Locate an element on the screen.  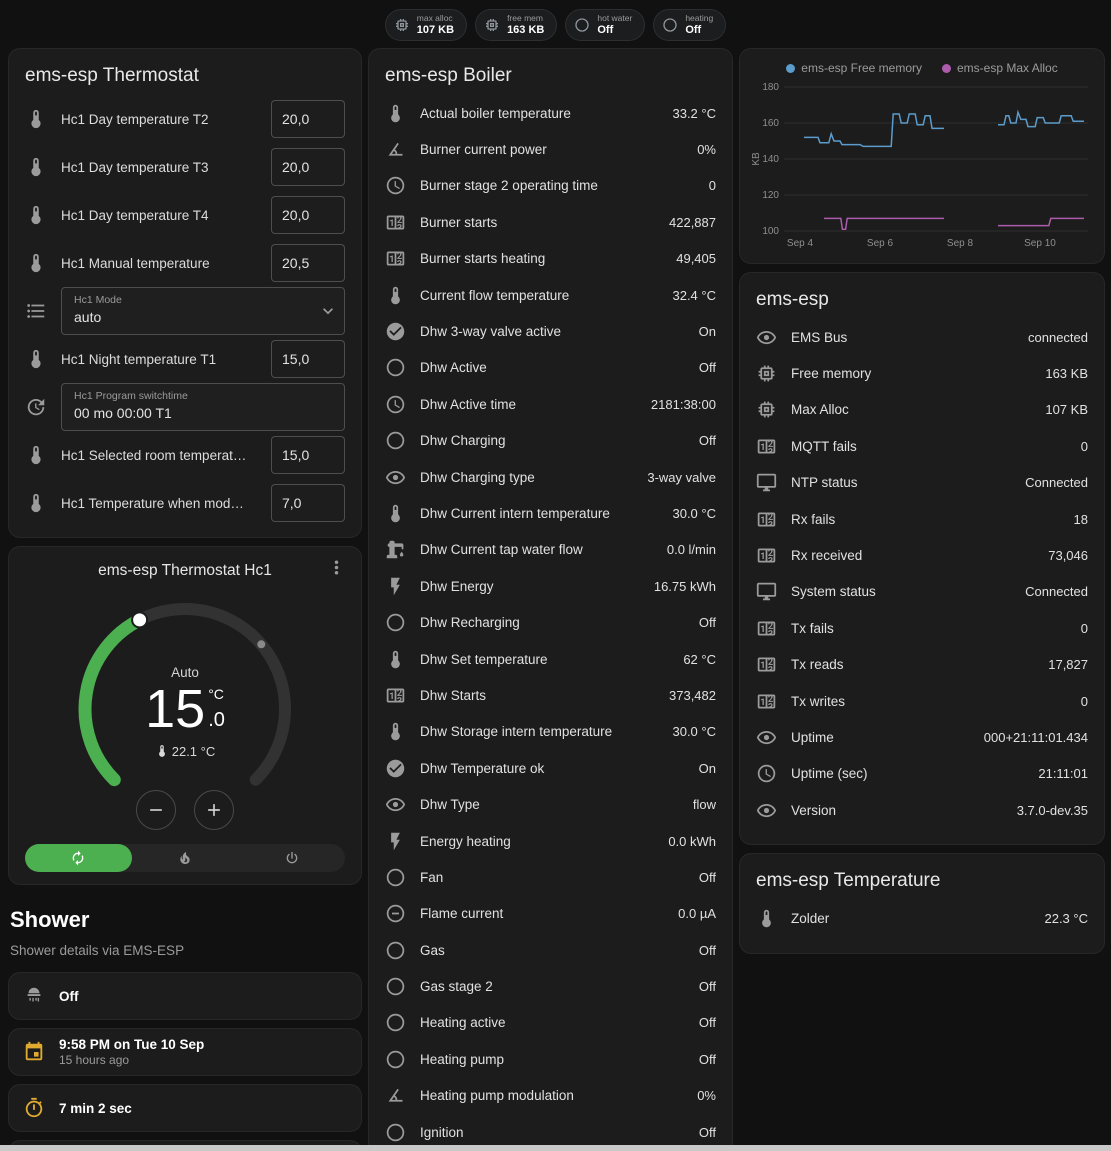
temperature-card: ems-esp Temperature Zolder 22.3 °C is located at coordinates (922, 903).